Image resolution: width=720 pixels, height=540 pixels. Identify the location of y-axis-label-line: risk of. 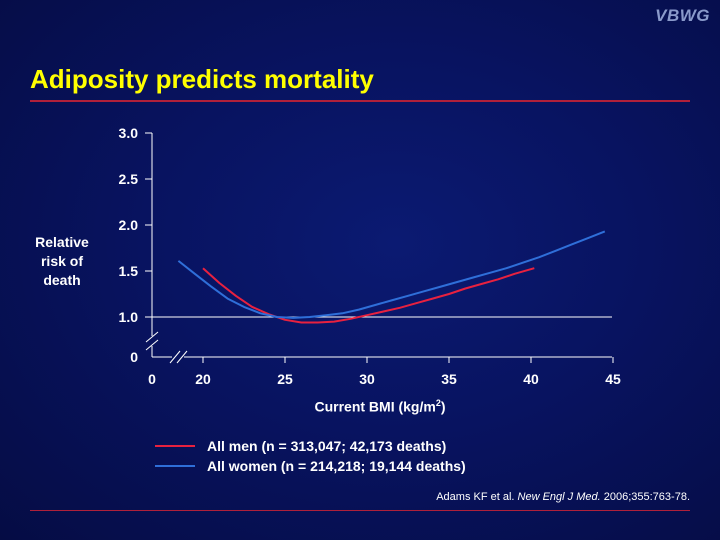
(61, 261).